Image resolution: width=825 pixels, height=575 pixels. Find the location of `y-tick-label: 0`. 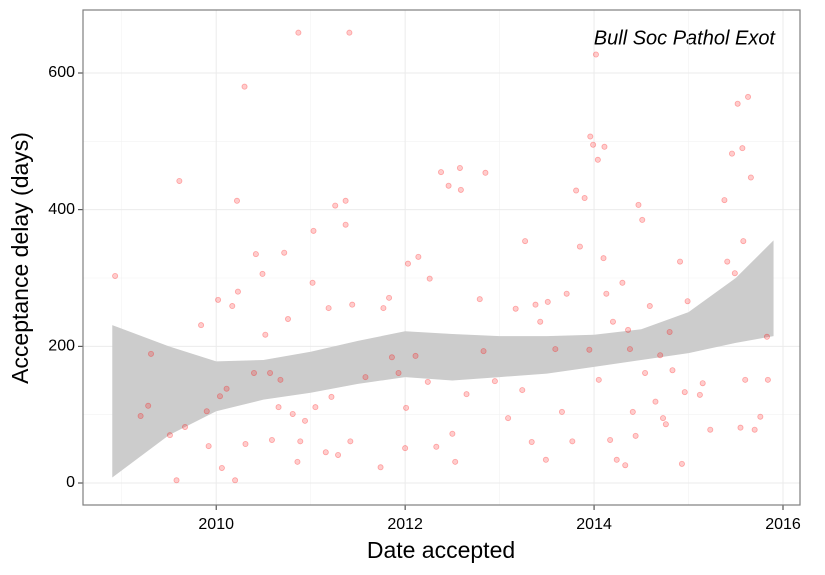

y-tick-label: 0 is located at coordinates (70, 482).